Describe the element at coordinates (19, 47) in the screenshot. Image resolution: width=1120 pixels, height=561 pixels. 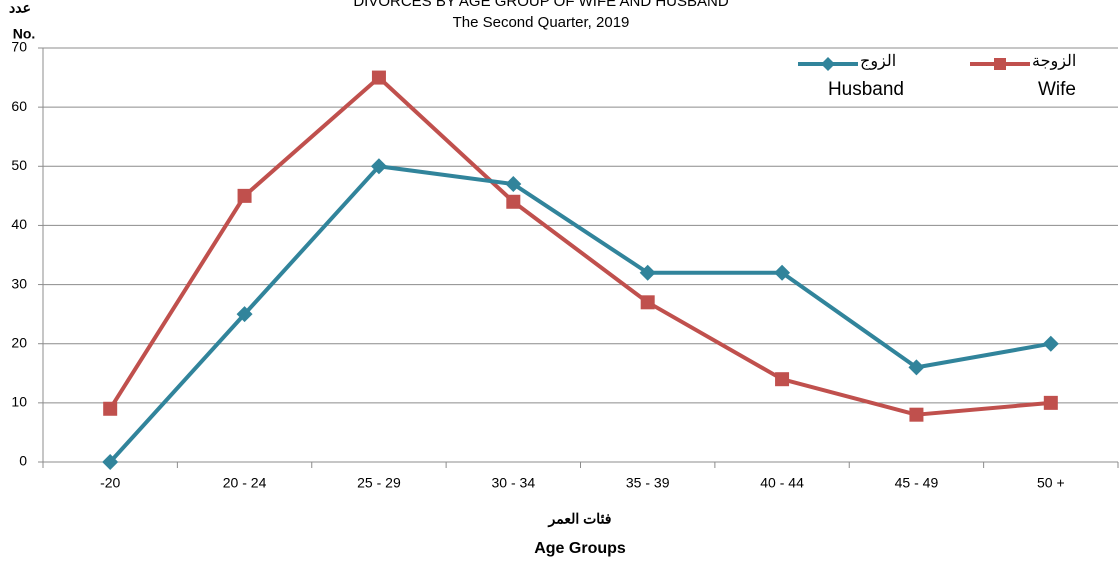
I see `y-tick-label: 70` at that location.